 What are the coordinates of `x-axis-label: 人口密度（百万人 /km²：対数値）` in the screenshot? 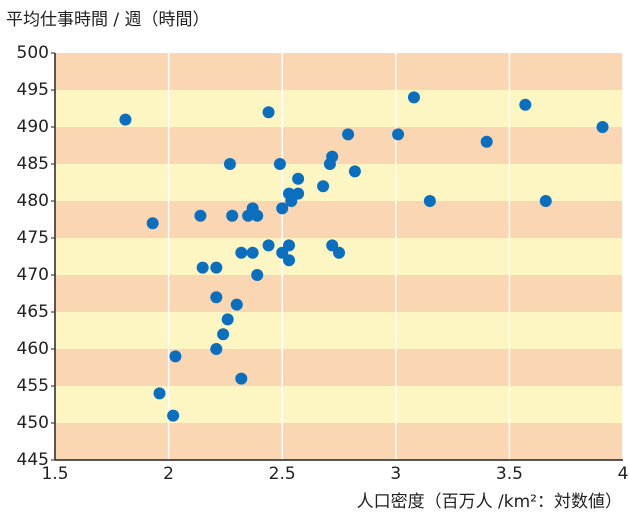 It's located at (489, 502).